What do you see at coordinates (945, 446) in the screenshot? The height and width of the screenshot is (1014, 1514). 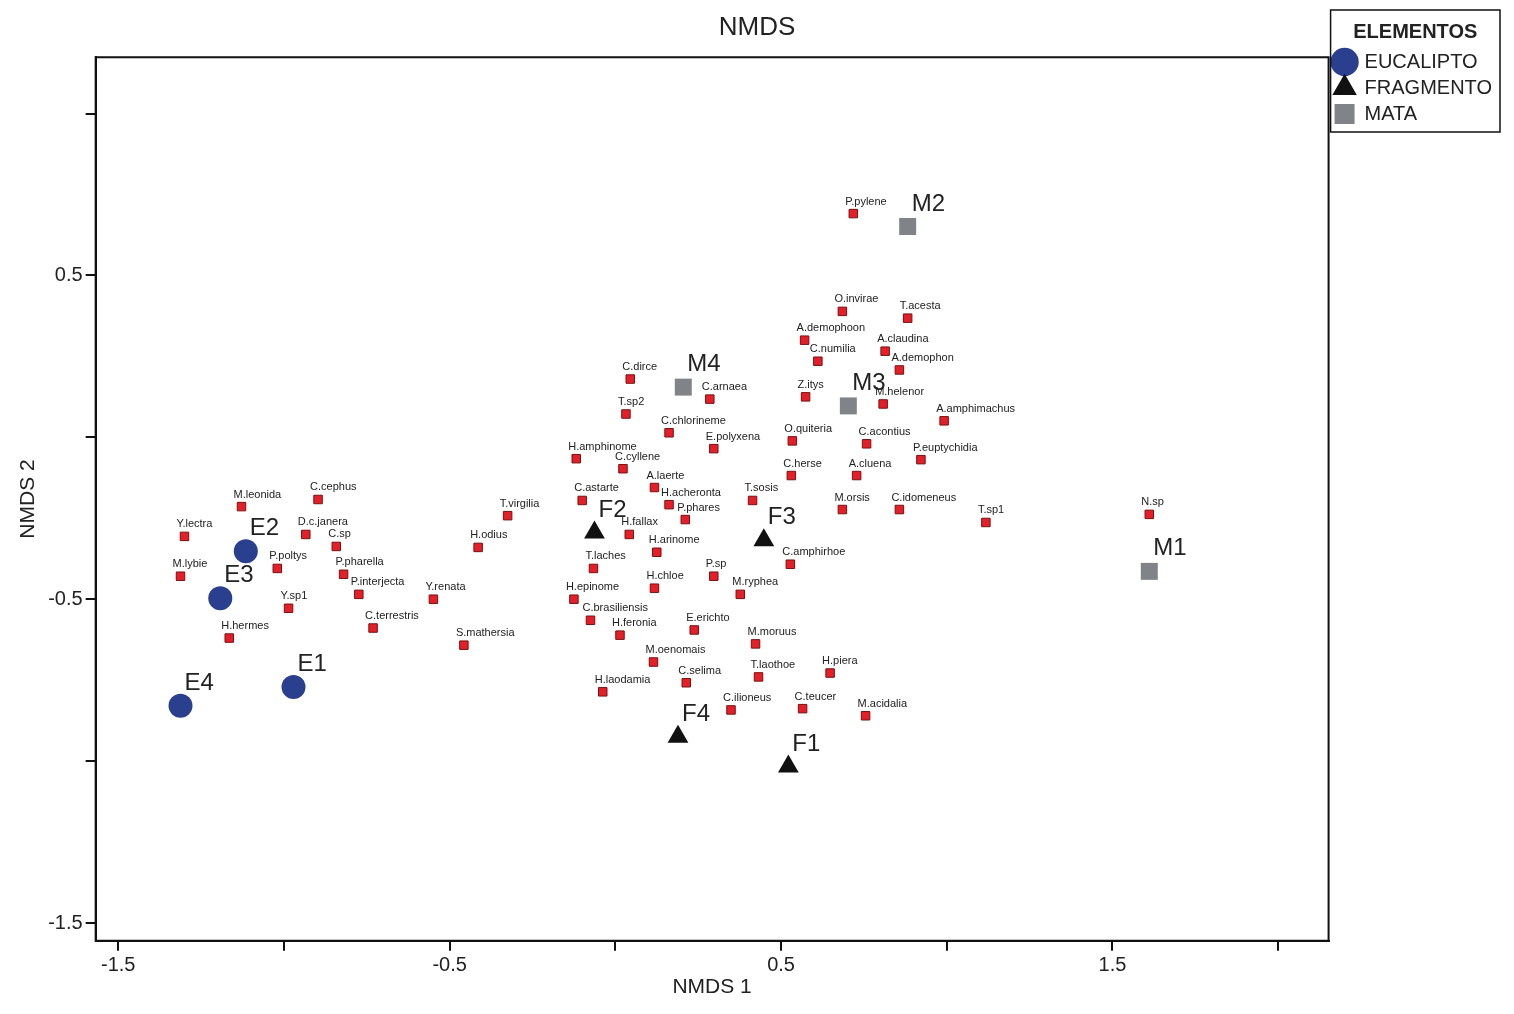 I see `data-label: P.euptychidia` at bounding box center [945, 446].